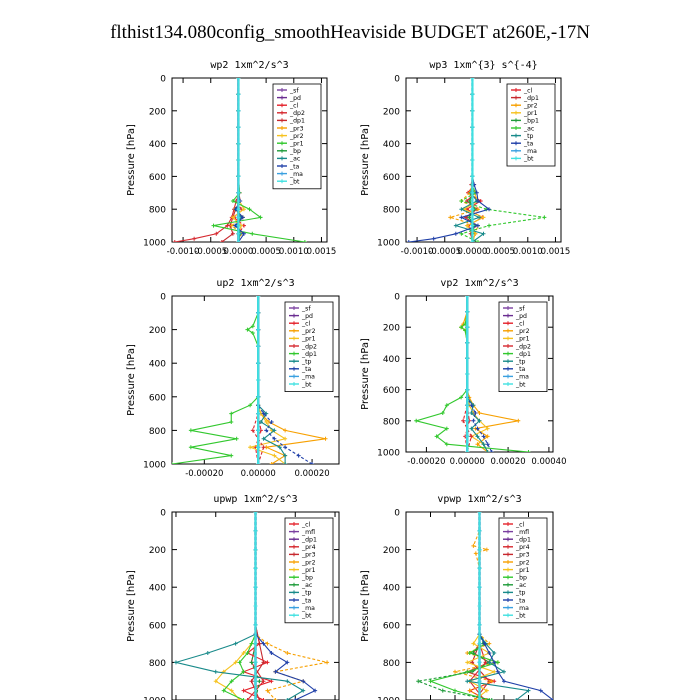  I want to click on series-line-ta, so click(285, 380).